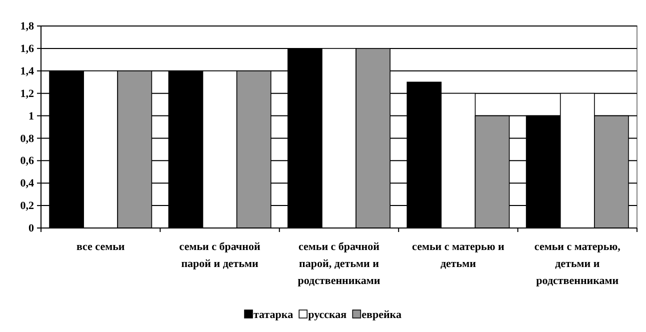 The image size is (646, 332). Describe the element at coordinates (27, 184) in the screenshot. I see `y-tick-label: 0,4` at that location.